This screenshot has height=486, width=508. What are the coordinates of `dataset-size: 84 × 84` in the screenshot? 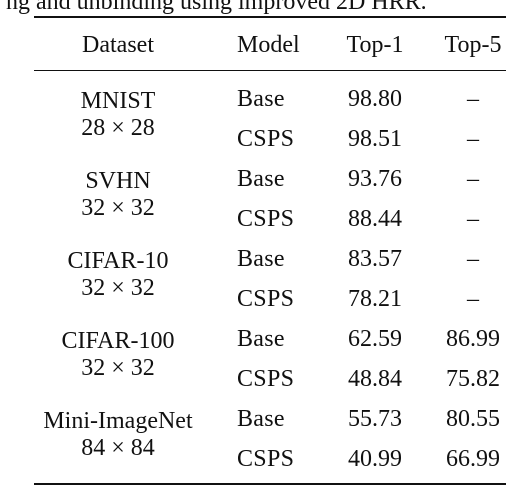 It's located at (118, 448).